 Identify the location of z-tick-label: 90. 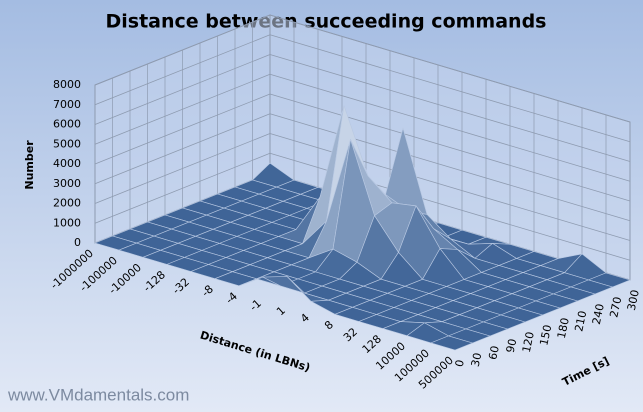
(512, 346).